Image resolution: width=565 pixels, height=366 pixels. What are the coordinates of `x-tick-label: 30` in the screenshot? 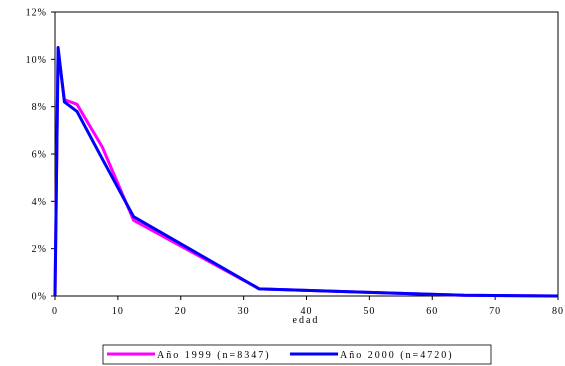 It's located at (244, 311).